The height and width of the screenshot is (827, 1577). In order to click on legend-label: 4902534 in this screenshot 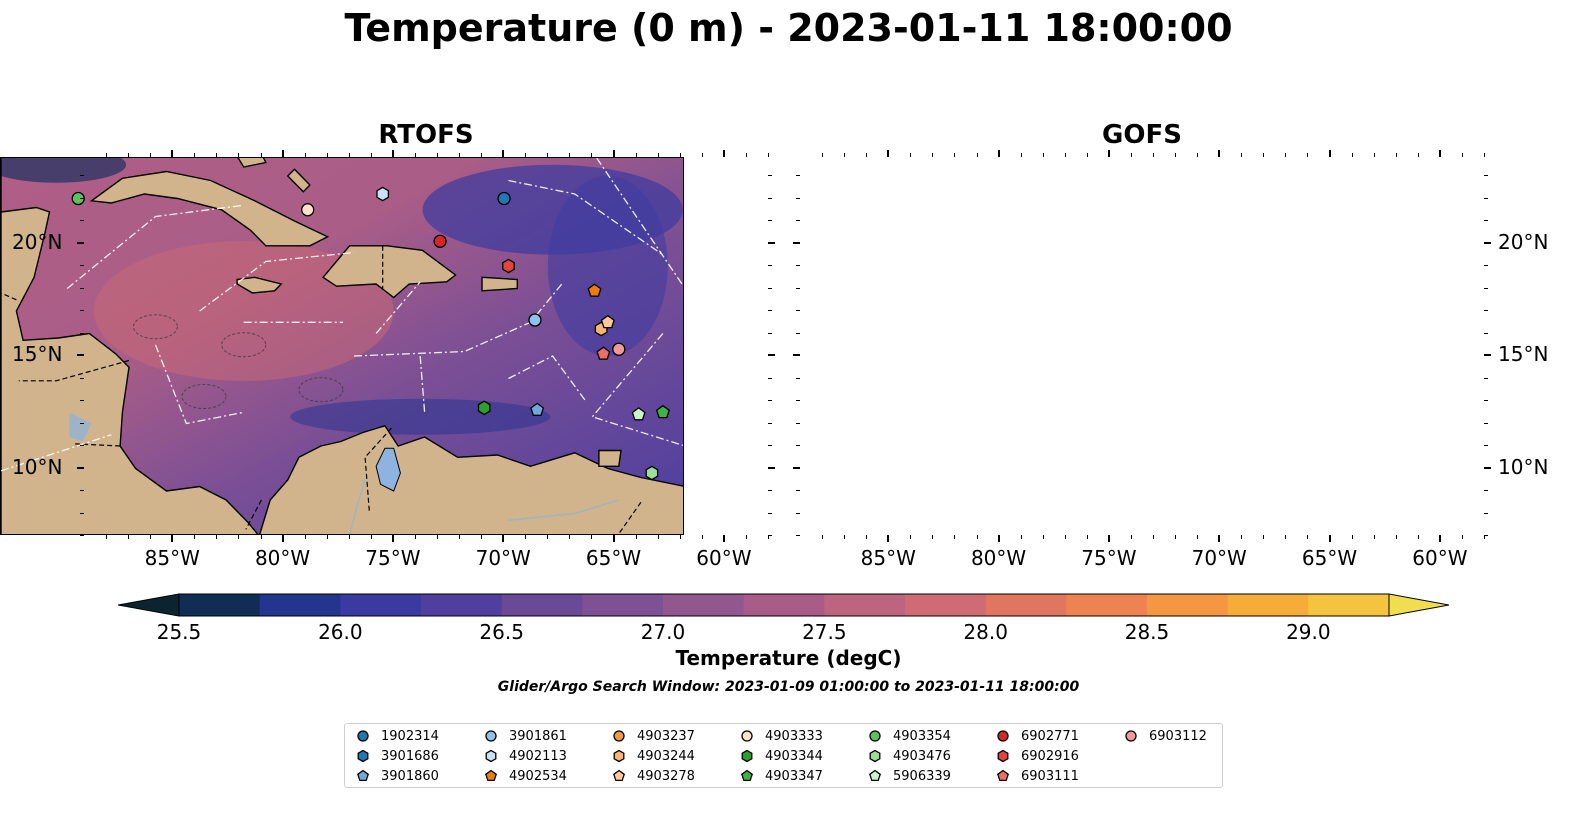, I will do `click(538, 776)`.